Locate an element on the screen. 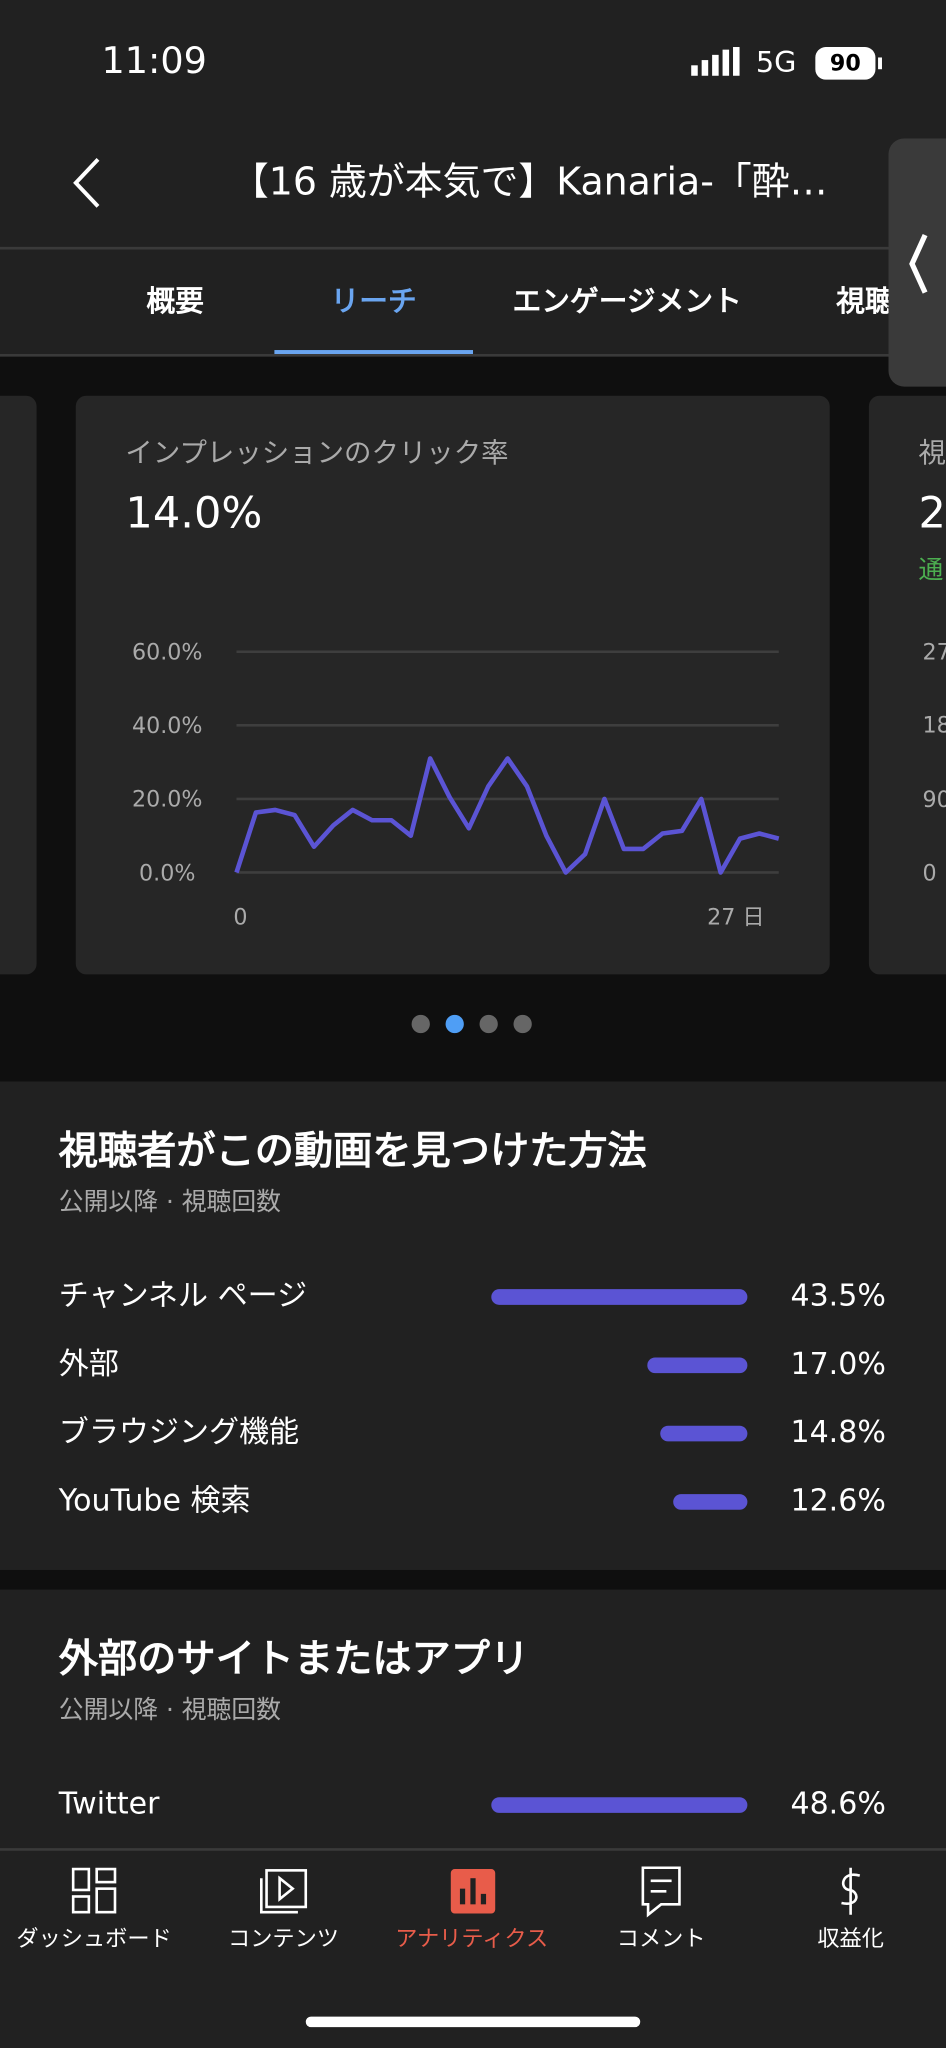  next-card-value: 2 is located at coordinates (932, 513).